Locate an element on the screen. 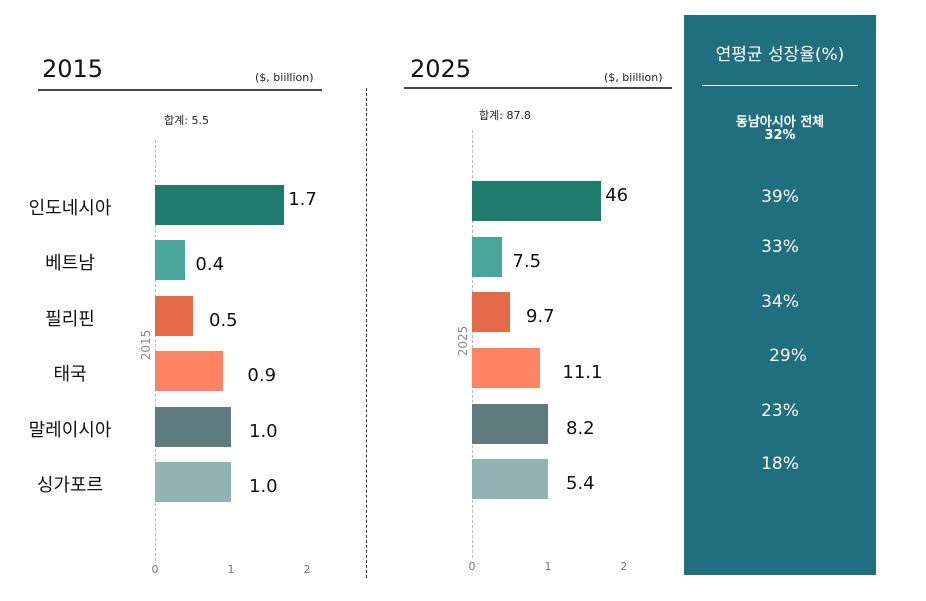  growth-panel-title: 연평균 성장율(%) is located at coordinates (780, 55).